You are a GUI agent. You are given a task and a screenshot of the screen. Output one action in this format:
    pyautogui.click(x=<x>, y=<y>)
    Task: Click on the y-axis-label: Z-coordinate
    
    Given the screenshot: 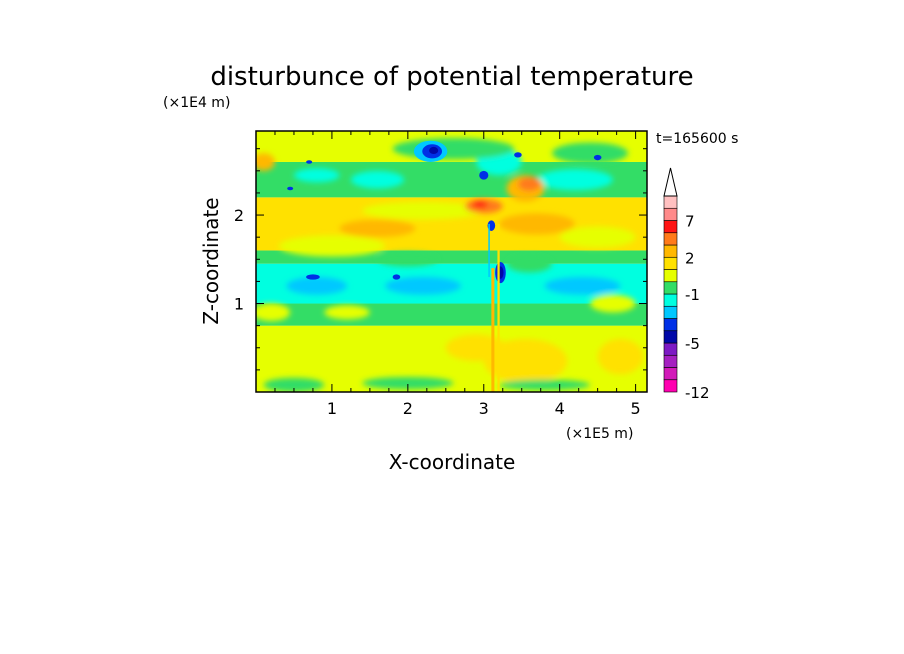 What is the action you would take?
    pyautogui.click(x=211, y=260)
    